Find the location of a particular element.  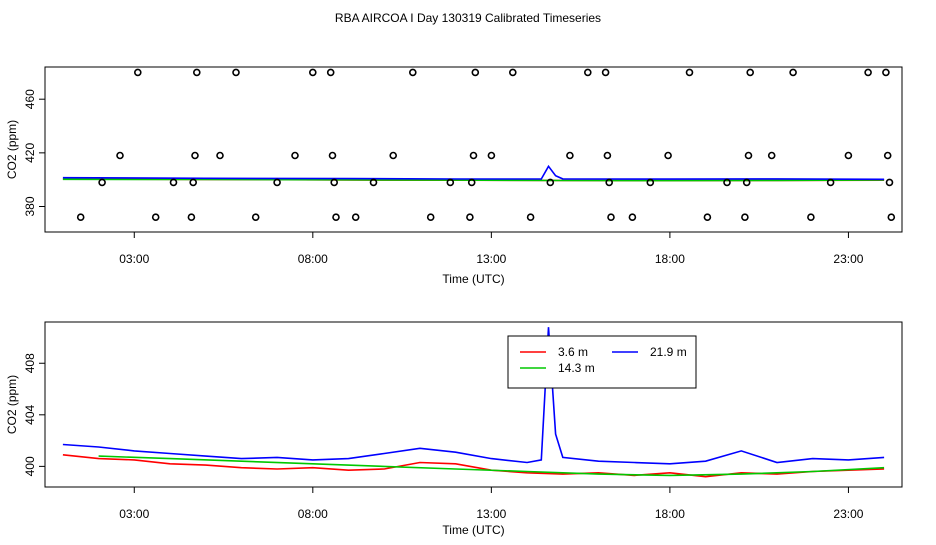

legend: 3.6 m 21.9 m 14.3 m is located at coordinates (602, 362).